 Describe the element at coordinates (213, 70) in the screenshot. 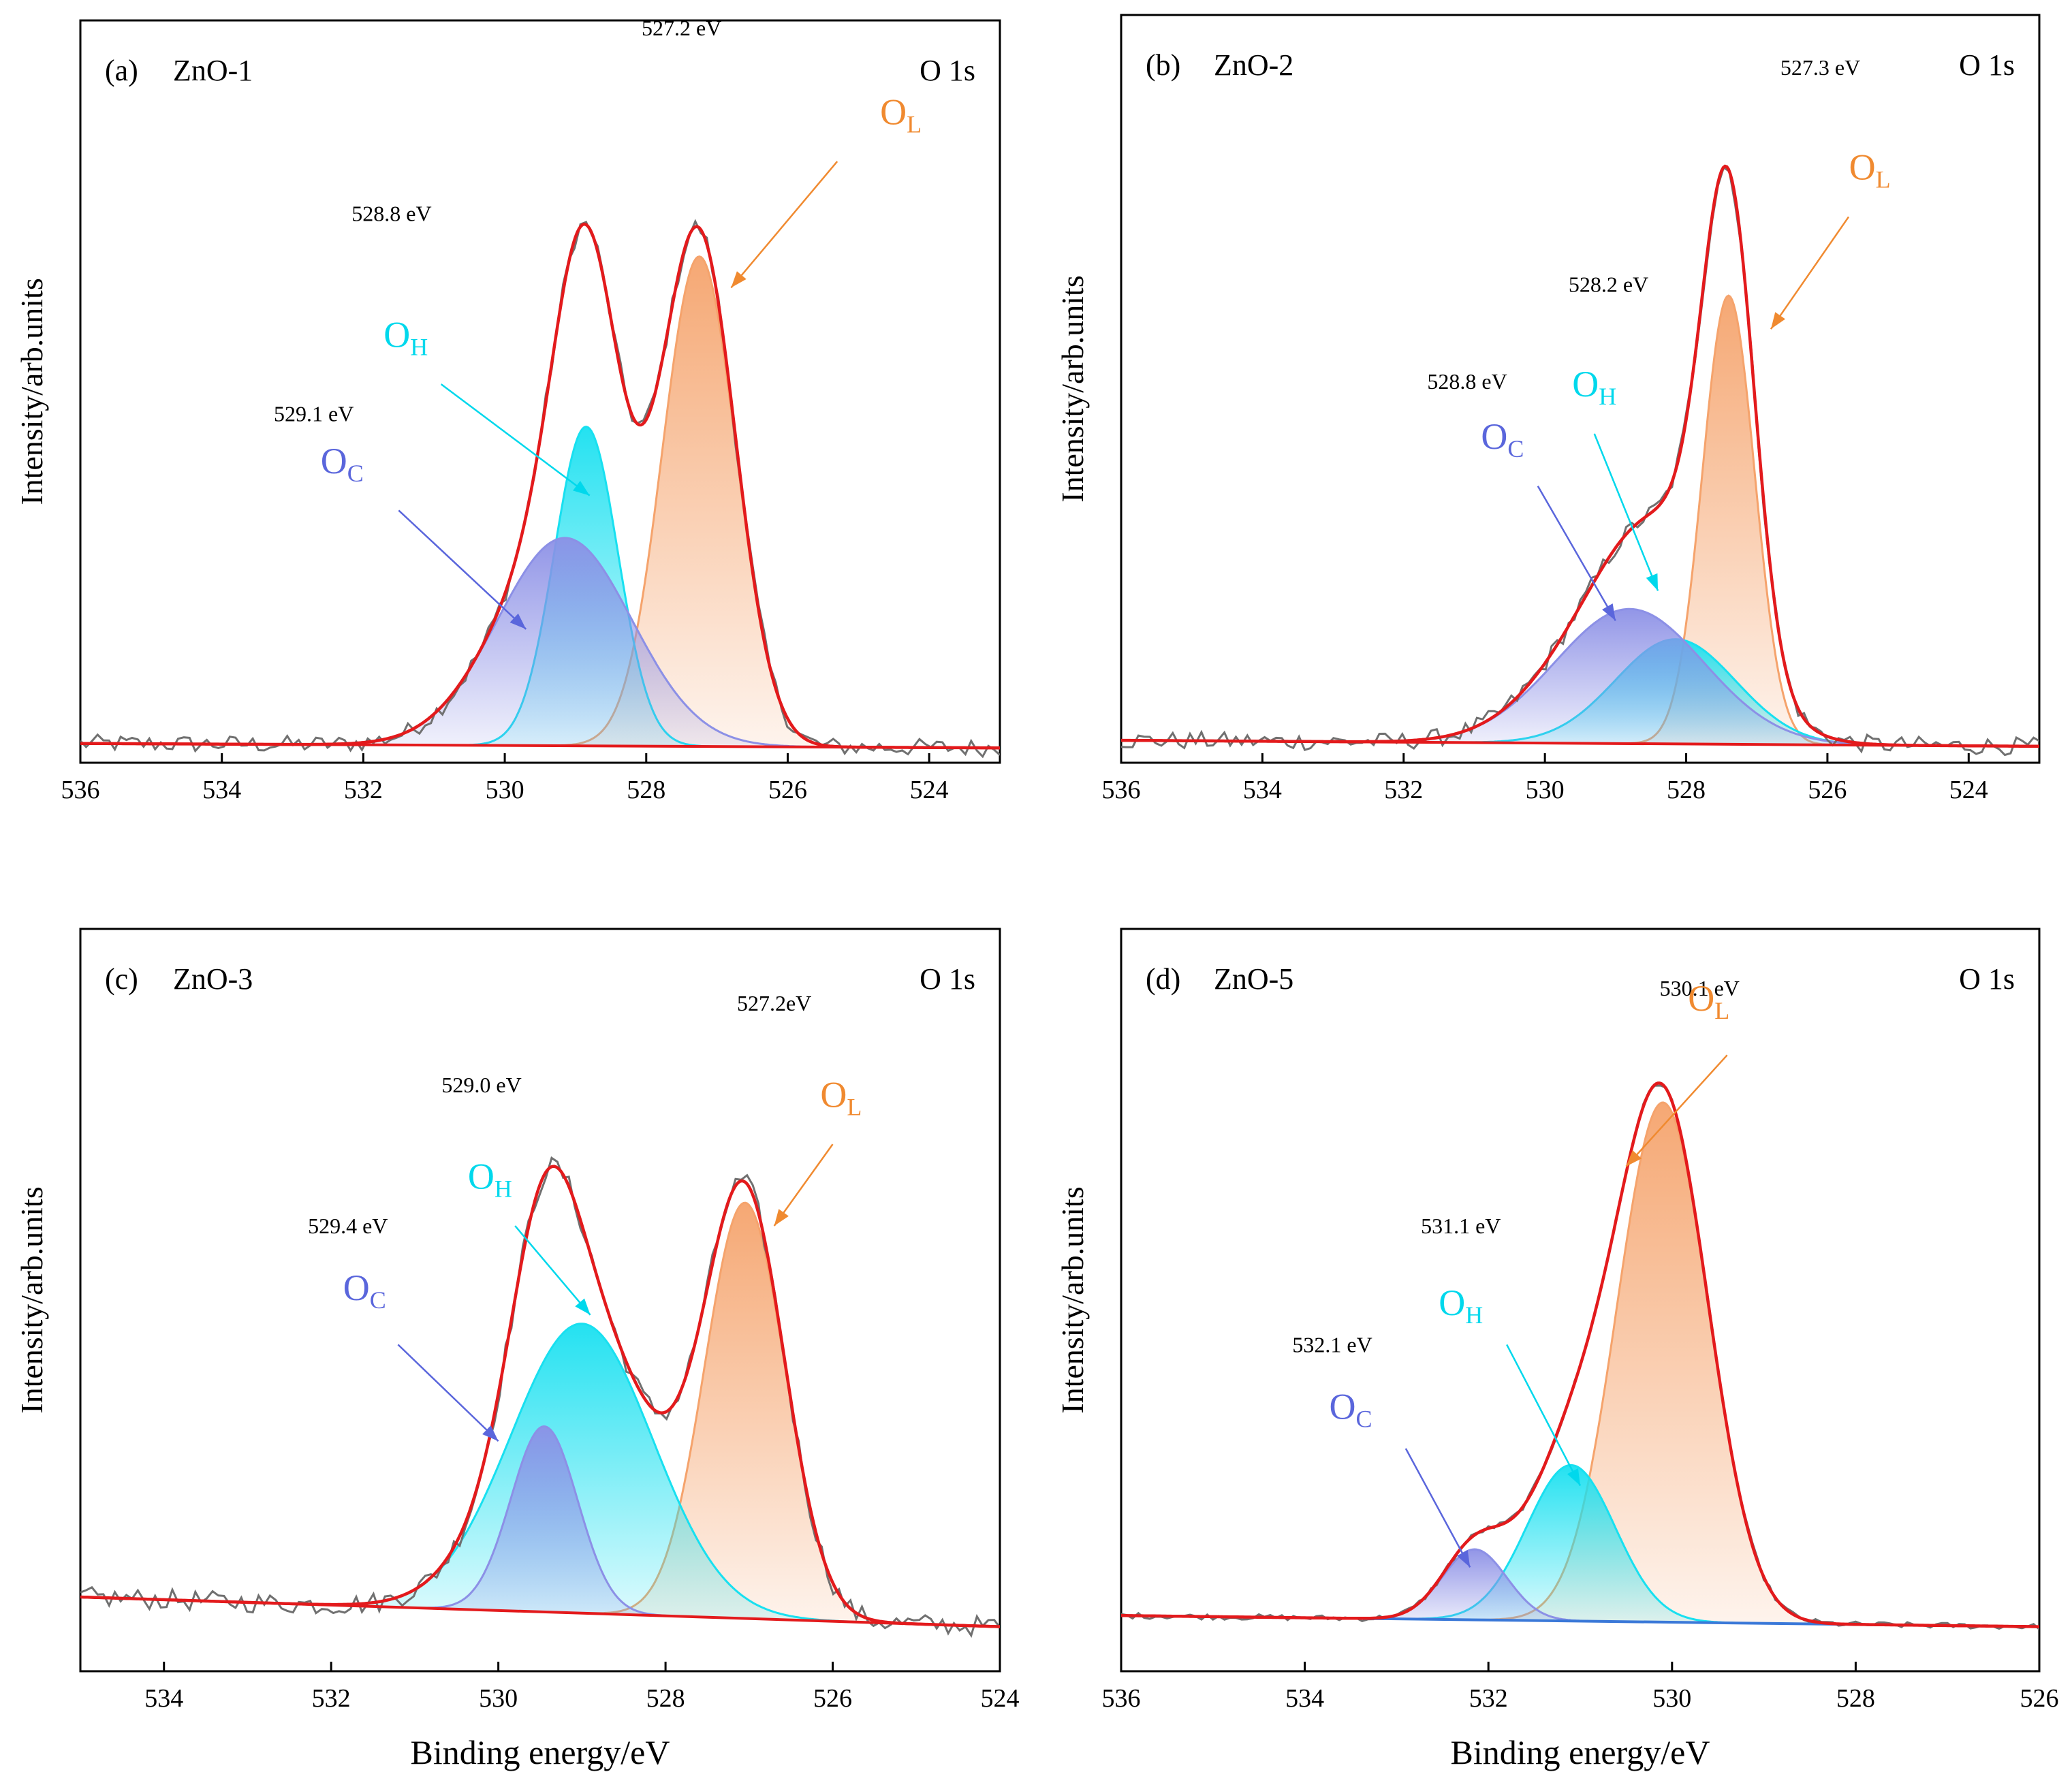

I see `sample-name: ZnO-1` at that location.